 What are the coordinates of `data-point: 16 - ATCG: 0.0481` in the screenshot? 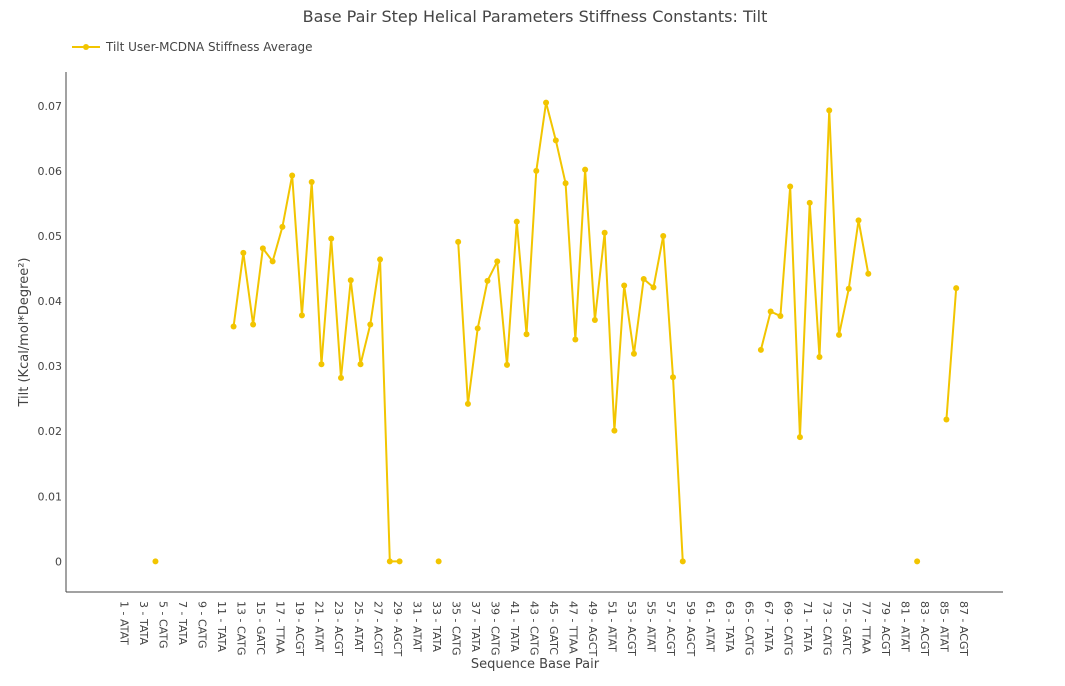 It's located at (262, 248).